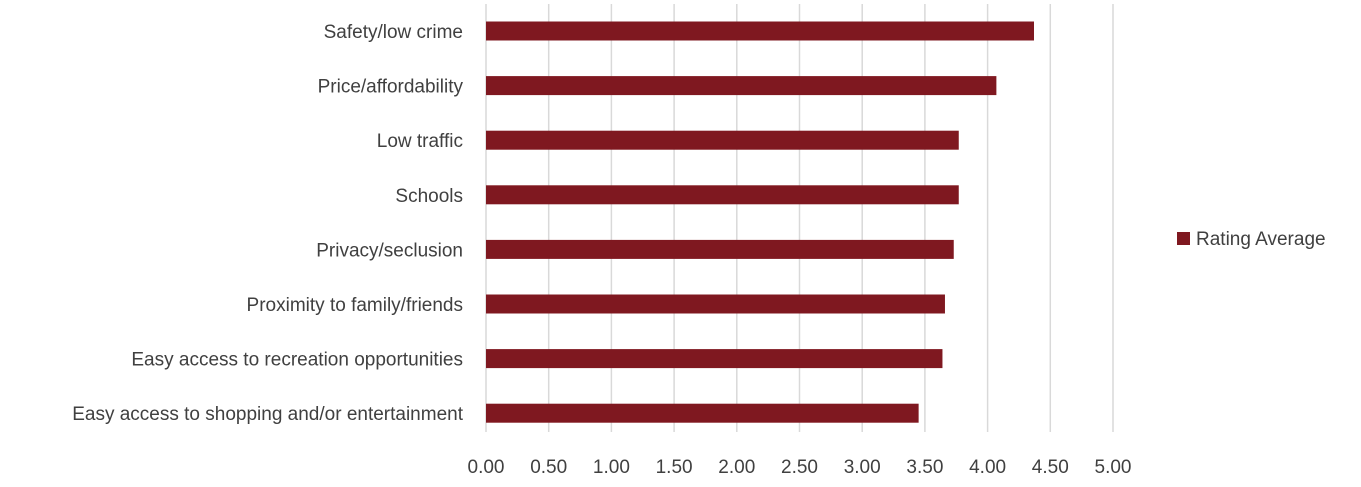 Image resolution: width=1361 pixels, height=487 pixels. I want to click on x-tick-label: 5.00, so click(1113, 467).